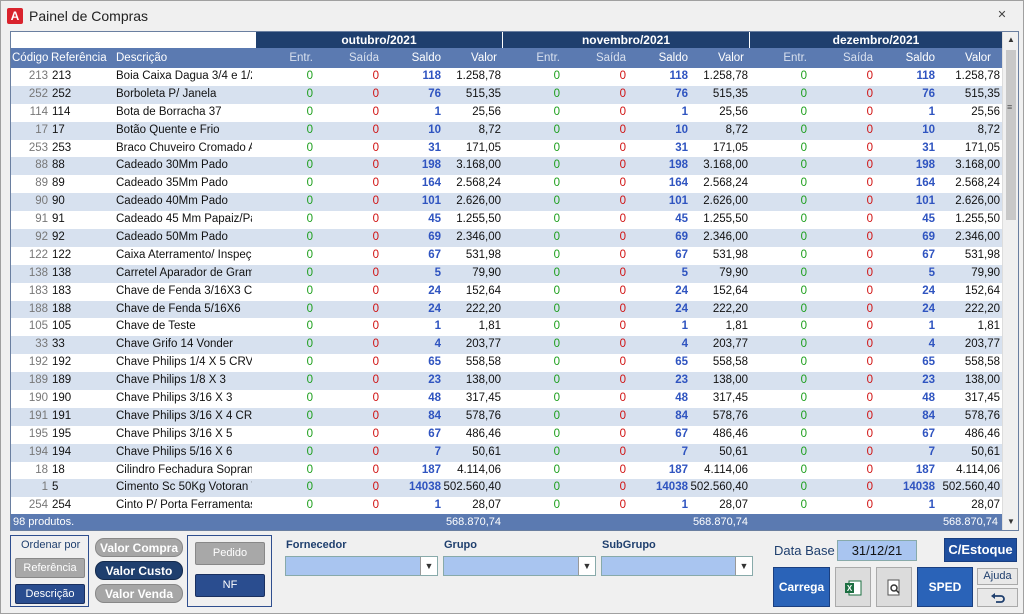 The image size is (1024, 614). What do you see at coordinates (301, 58) in the screenshot?
I see `col-header-entr-oct: Entr.` at bounding box center [301, 58].